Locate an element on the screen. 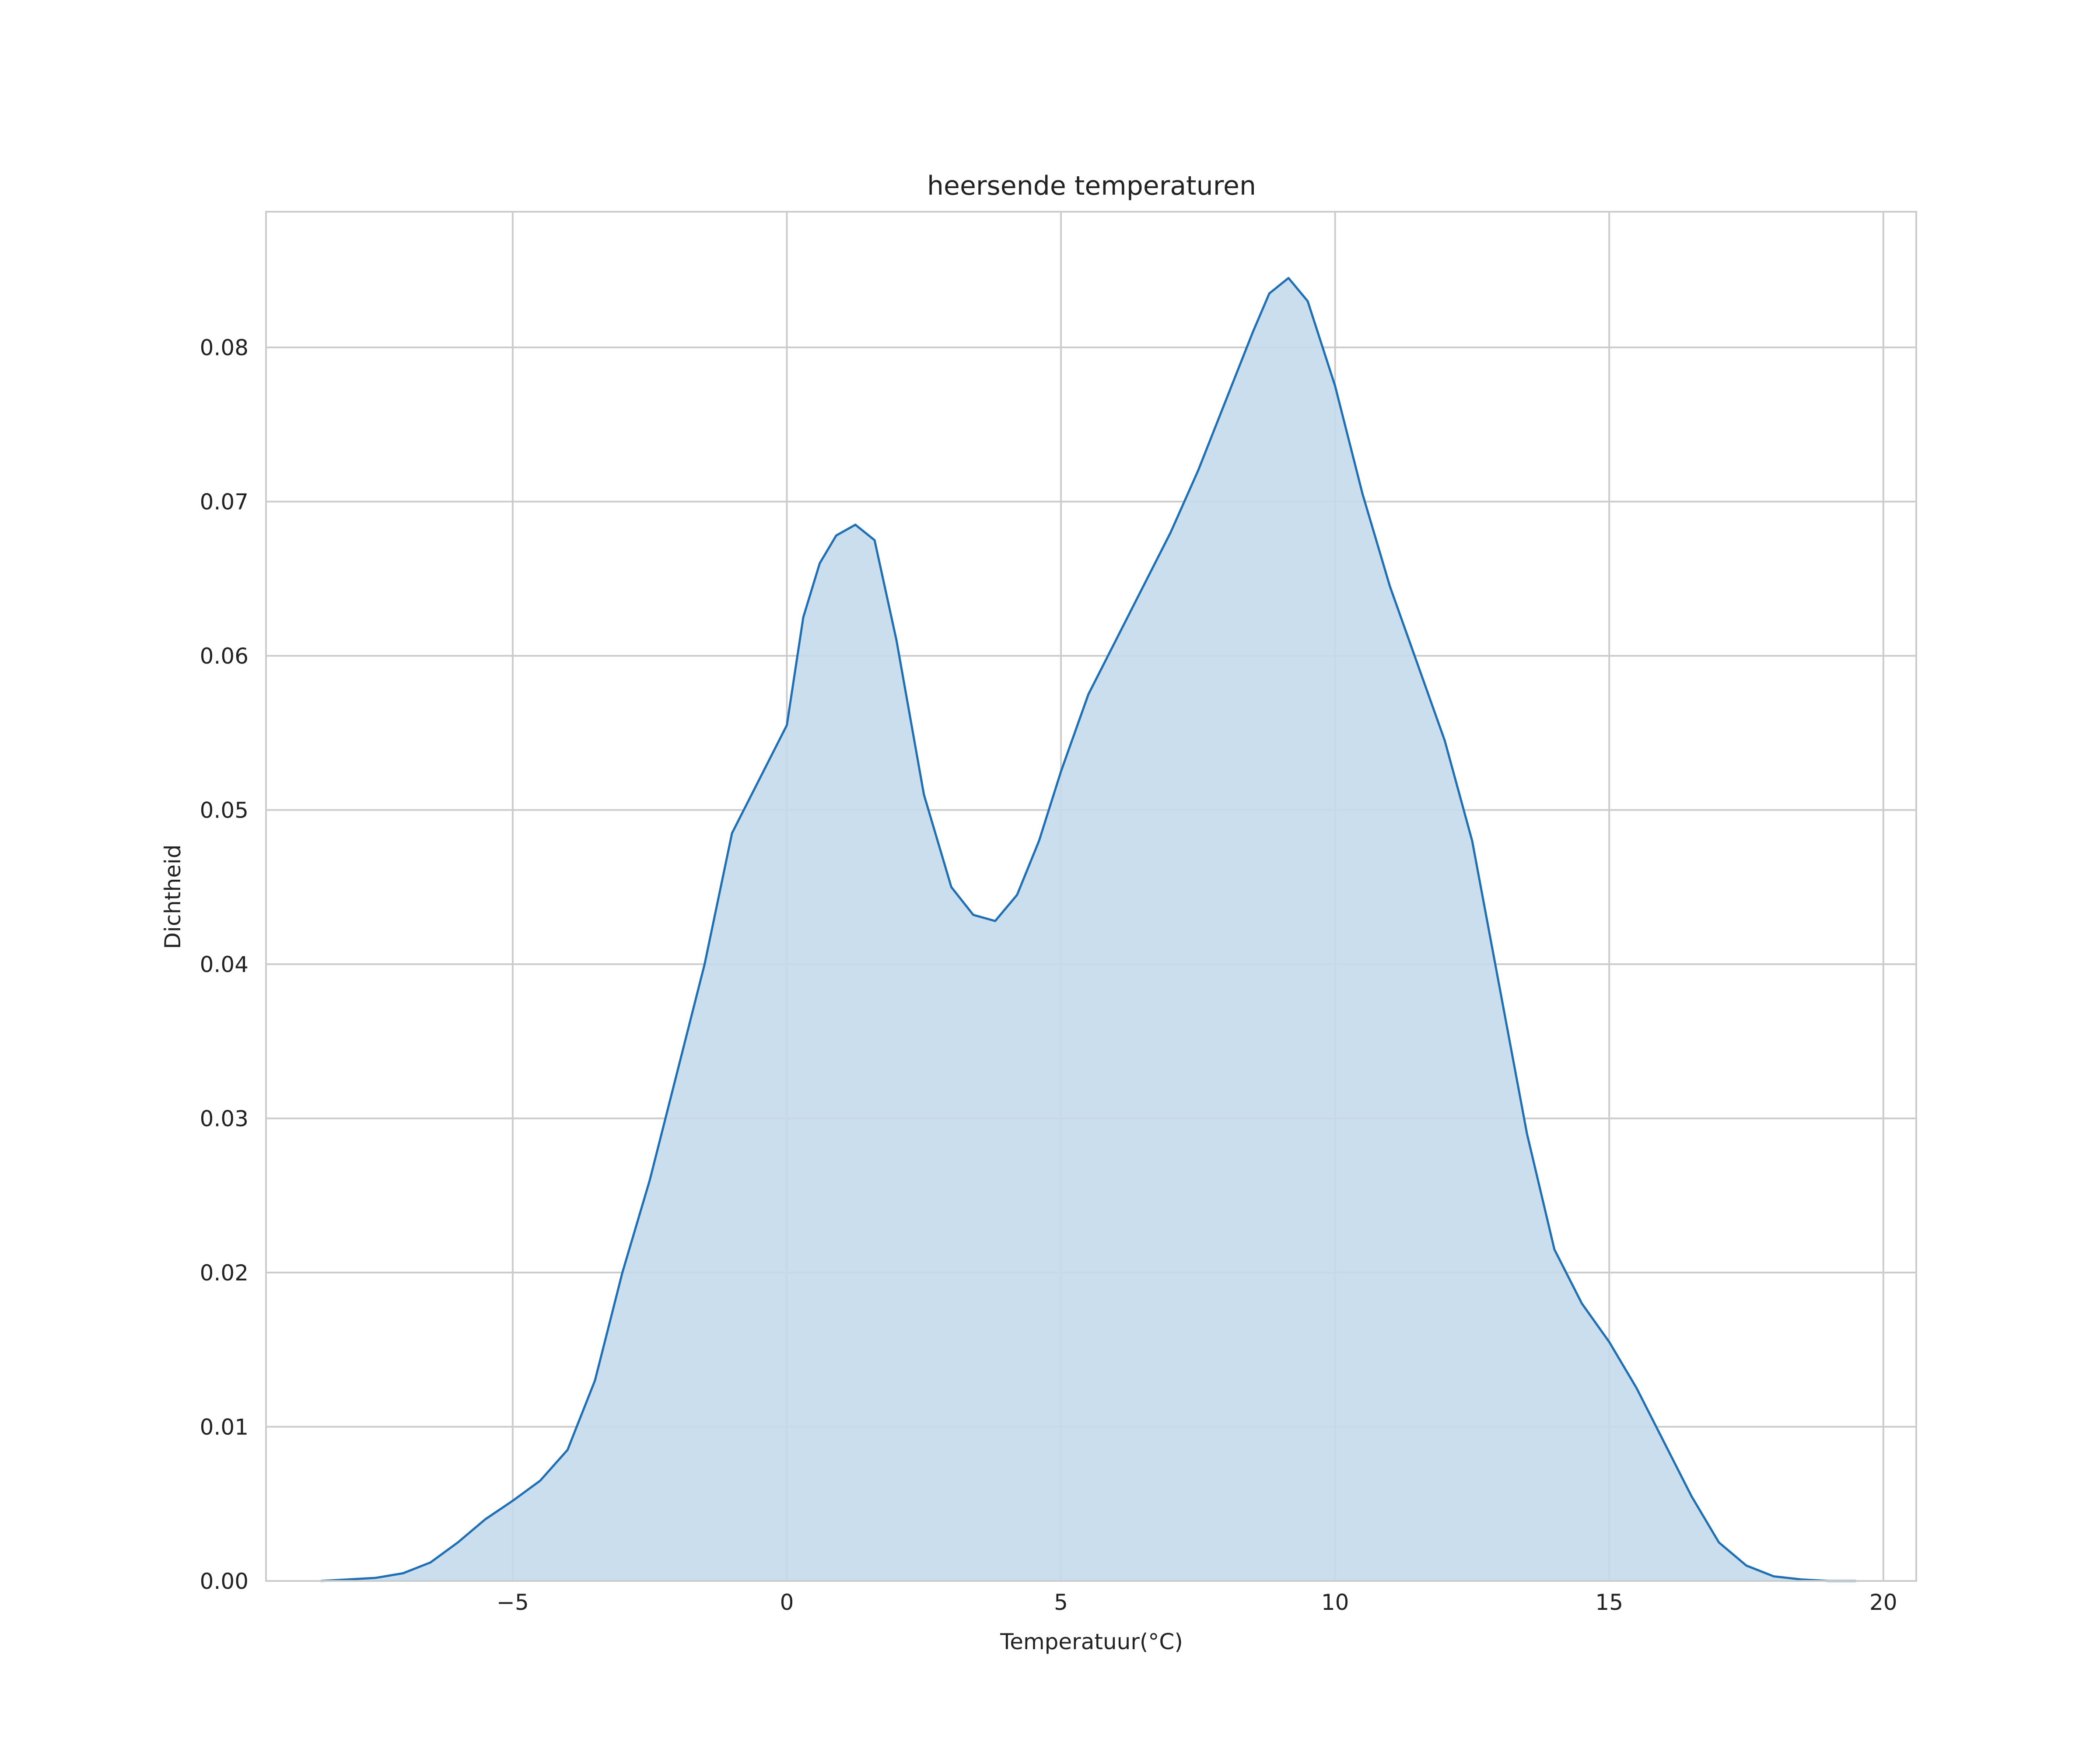  x-tick-label: 5 is located at coordinates (1061, 1602).